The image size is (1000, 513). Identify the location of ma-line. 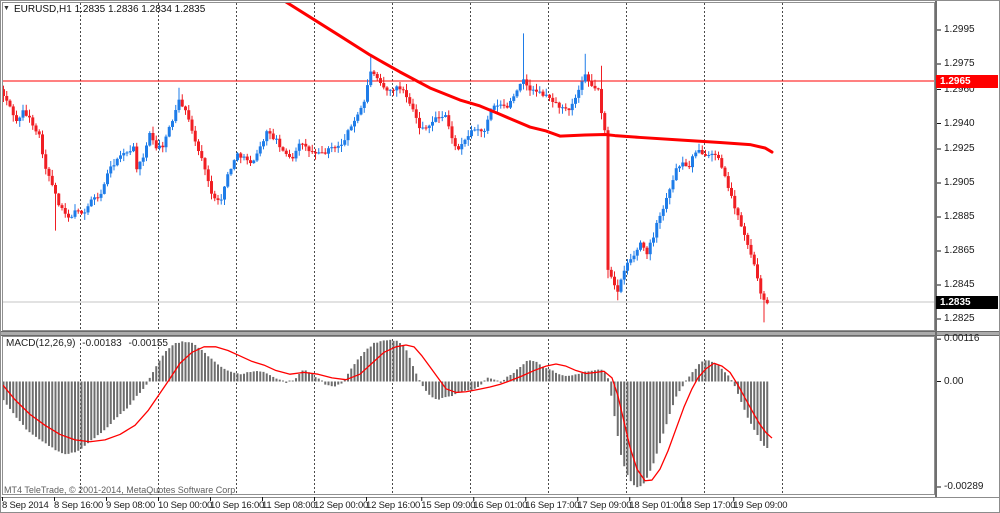
(528, 78).